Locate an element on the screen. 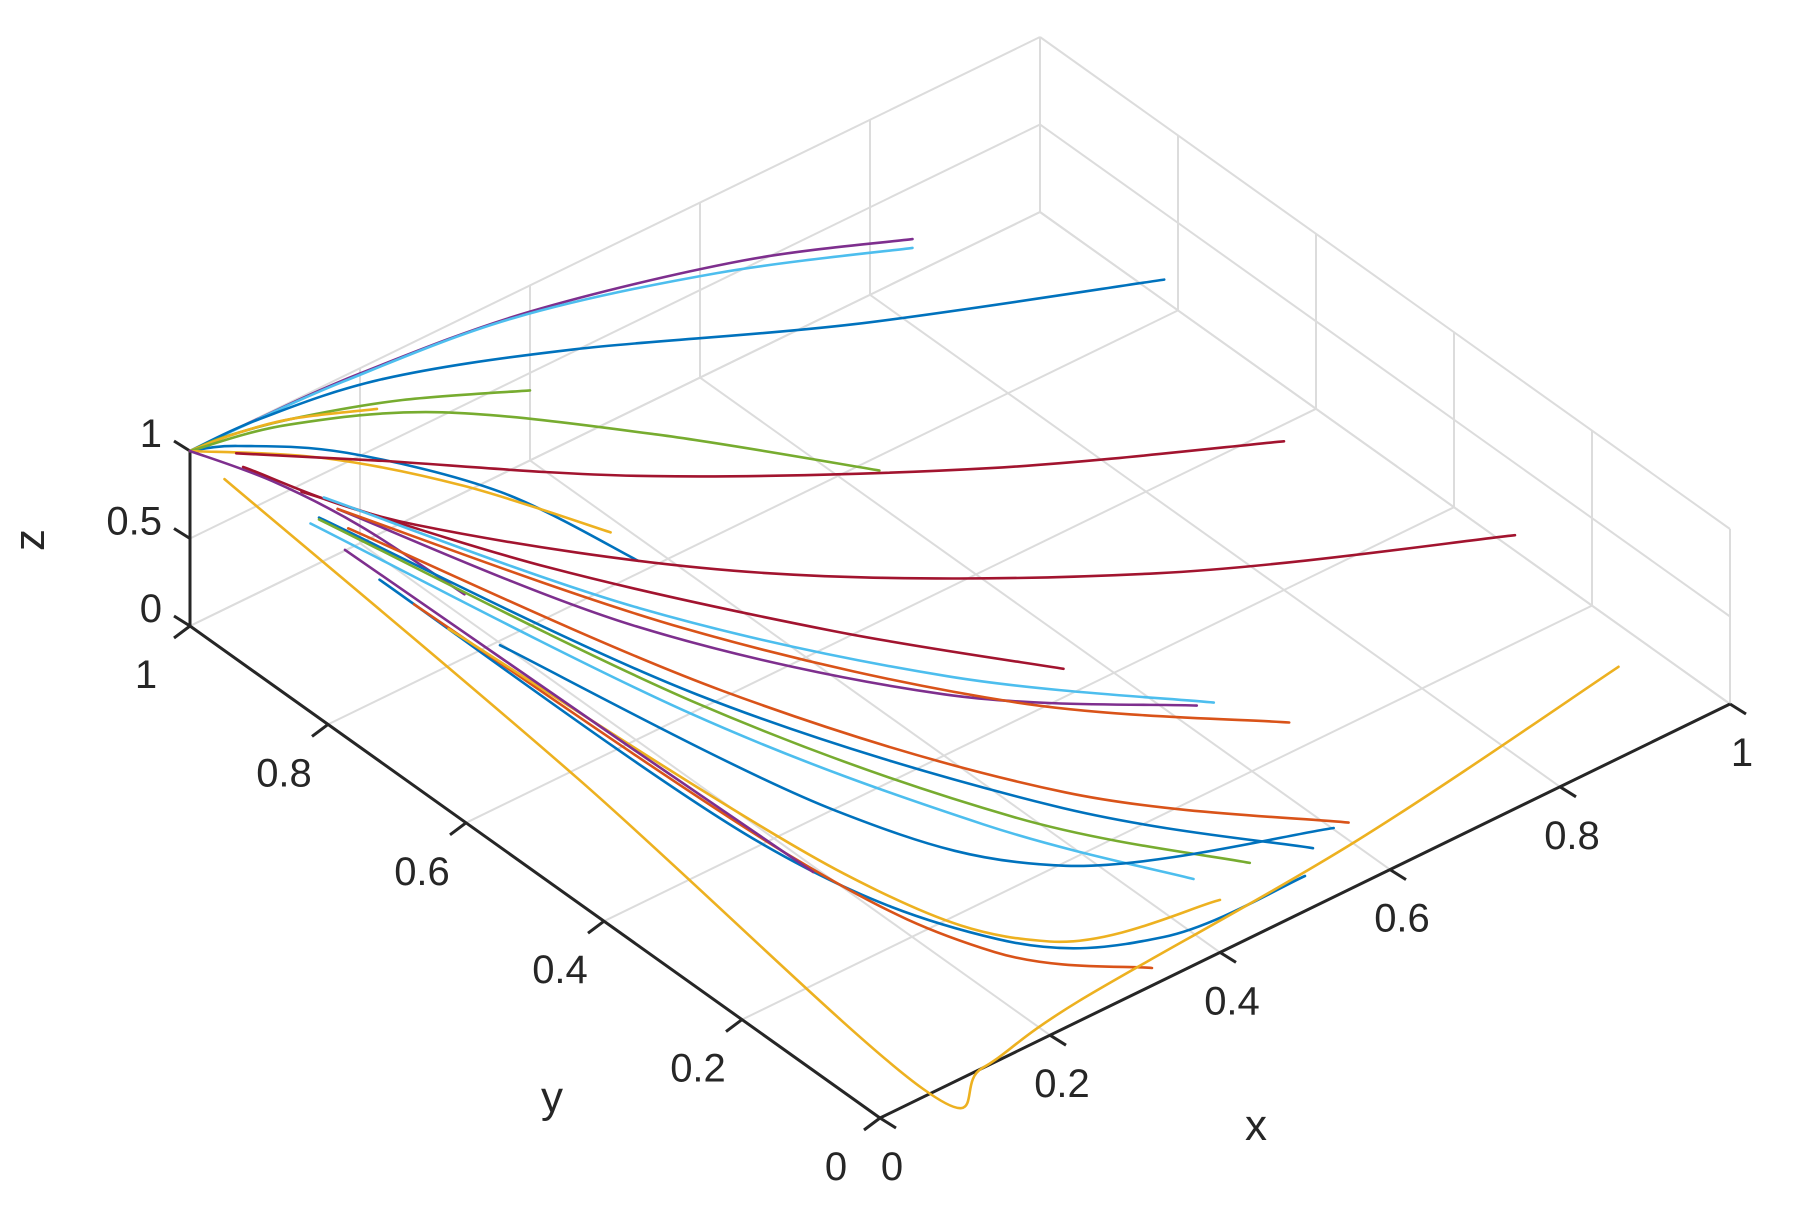 The height and width of the screenshot is (1207, 1800). z-tick-label: 0.5 is located at coordinates (134, 522).